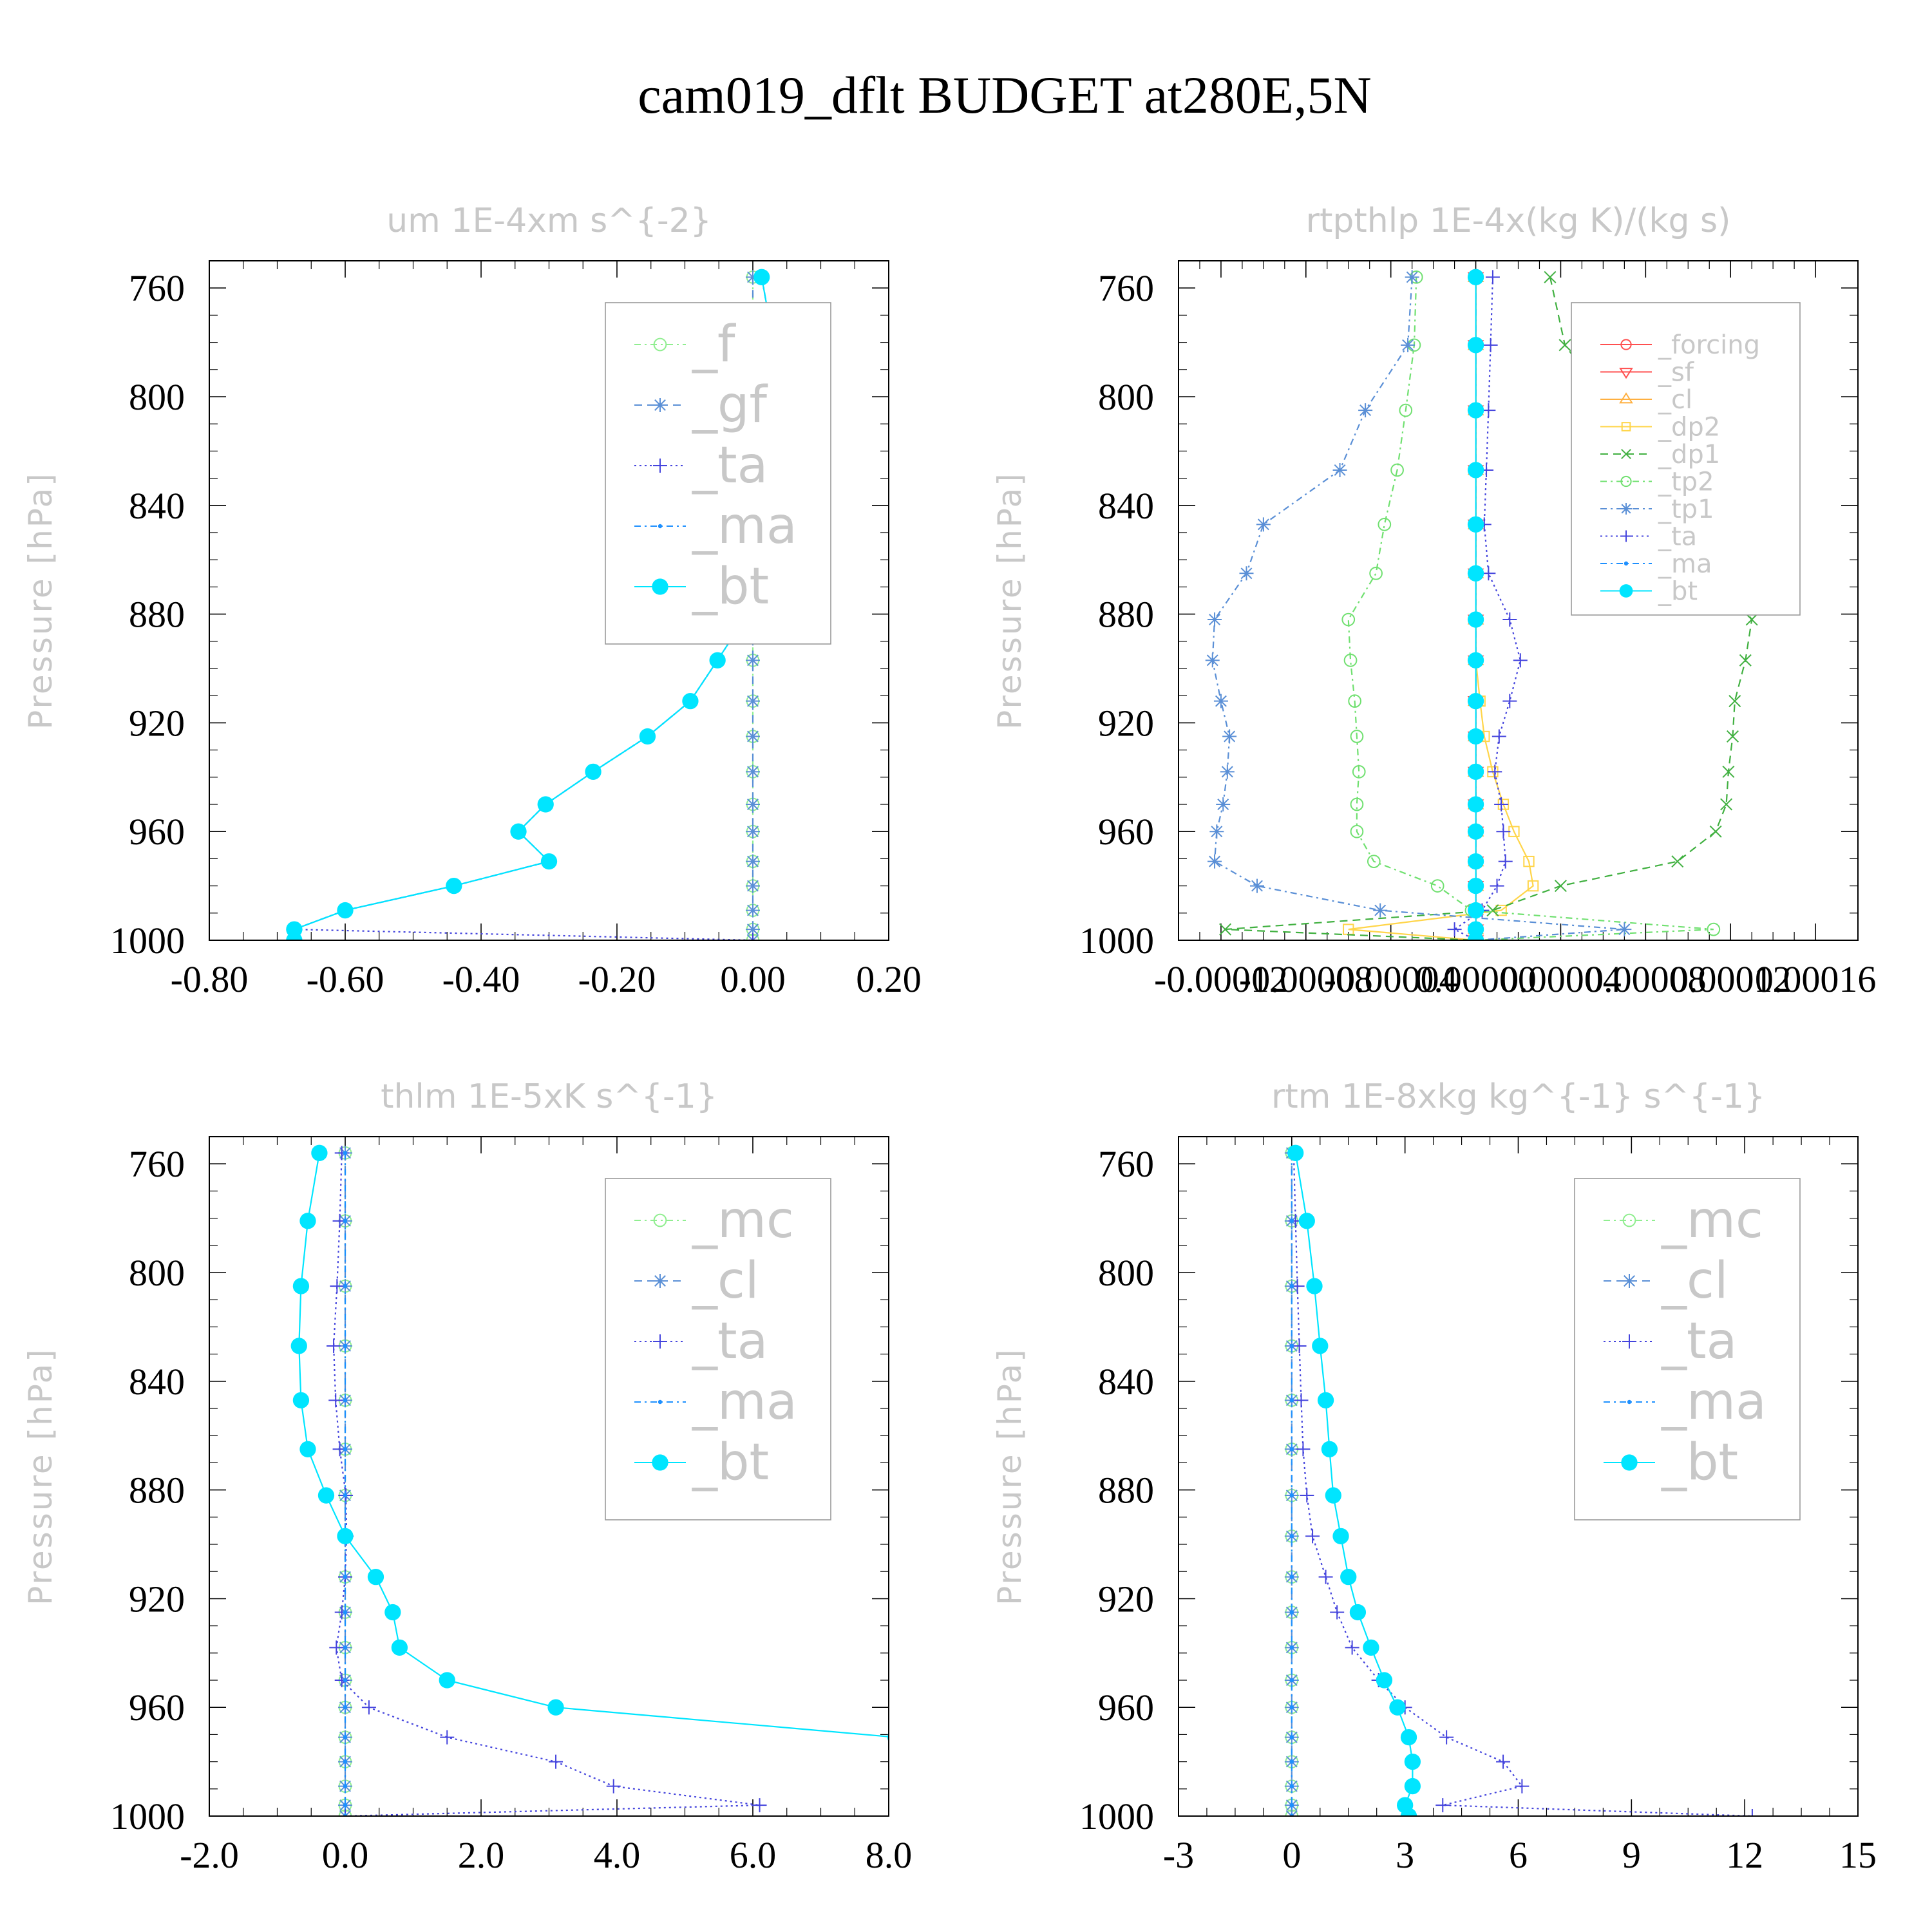  I want to click on x-tick-label: -0.20, so click(617, 979).